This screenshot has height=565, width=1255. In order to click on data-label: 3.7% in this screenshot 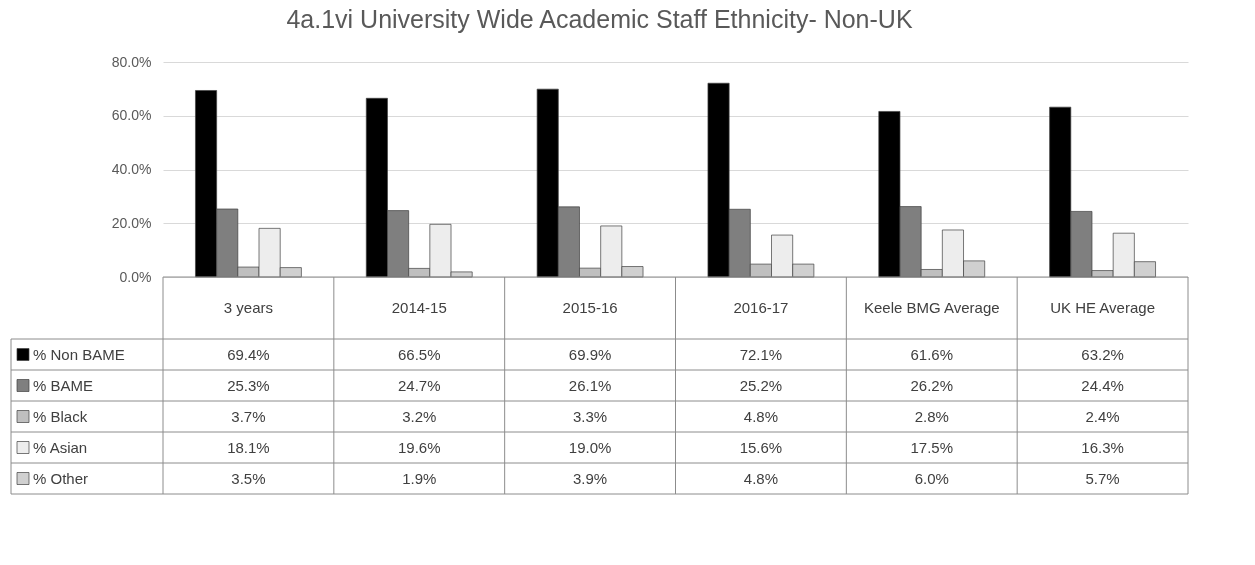, I will do `click(248, 416)`.